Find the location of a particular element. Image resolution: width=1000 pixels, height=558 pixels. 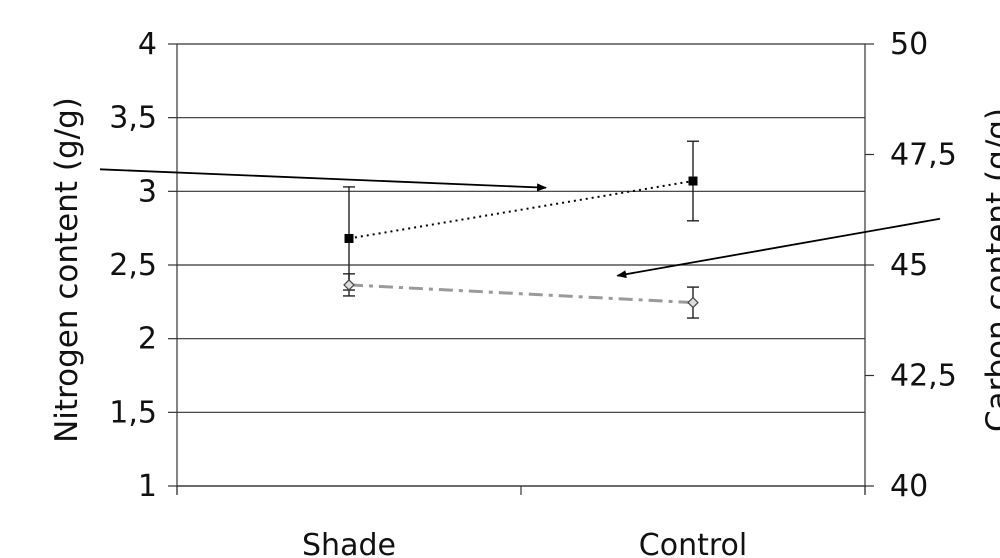

left-tick-label: 1,5 is located at coordinates (133, 412).